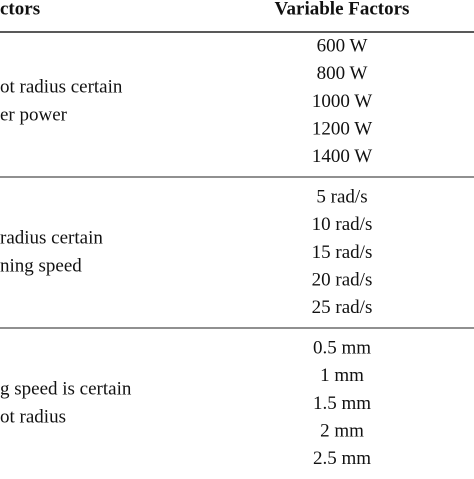  What do you see at coordinates (66, 389) in the screenshot?
I see `factor-cell: g speed is certain` at bounding box center [66, 389].